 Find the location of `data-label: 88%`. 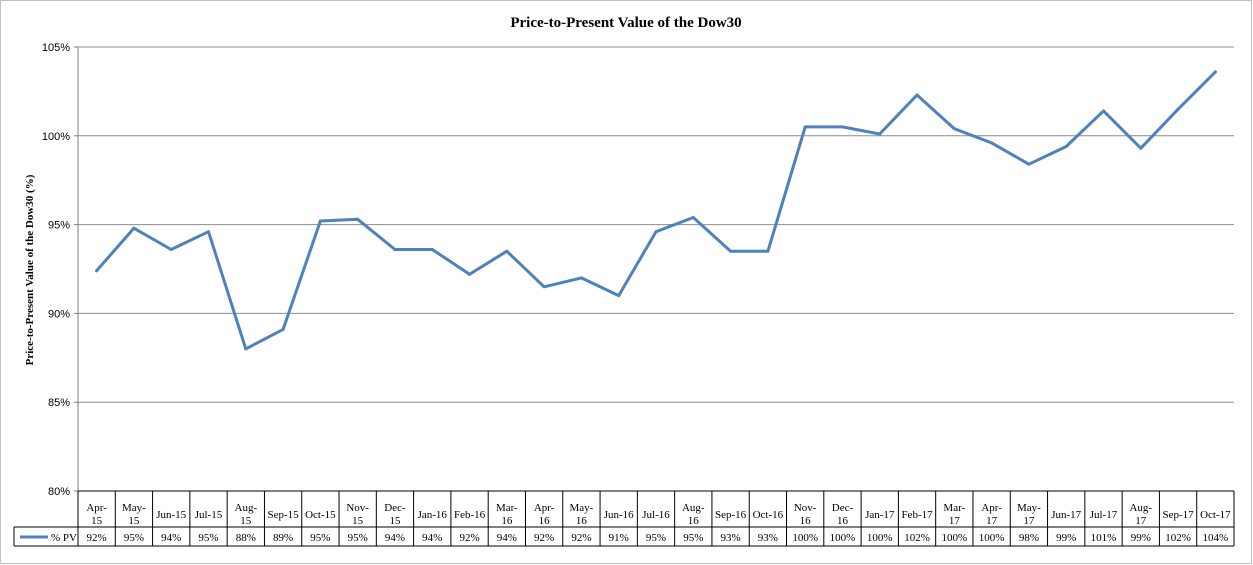

data-label: 88% is located at coordinates (246, 538).